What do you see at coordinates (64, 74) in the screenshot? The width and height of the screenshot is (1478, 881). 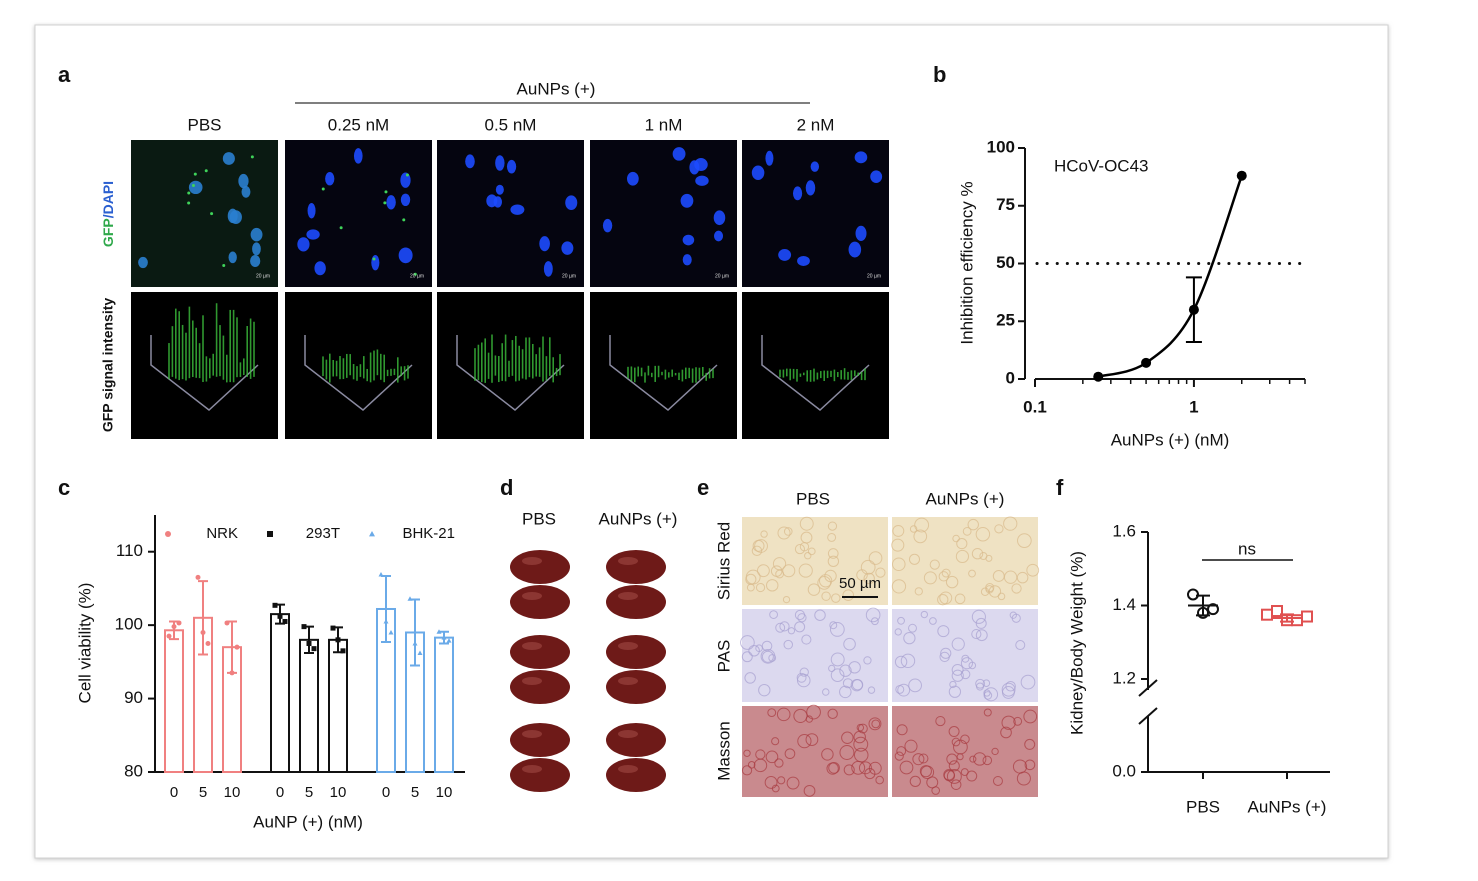 I see `panel-letter: a` at bounding box center [64, 74].